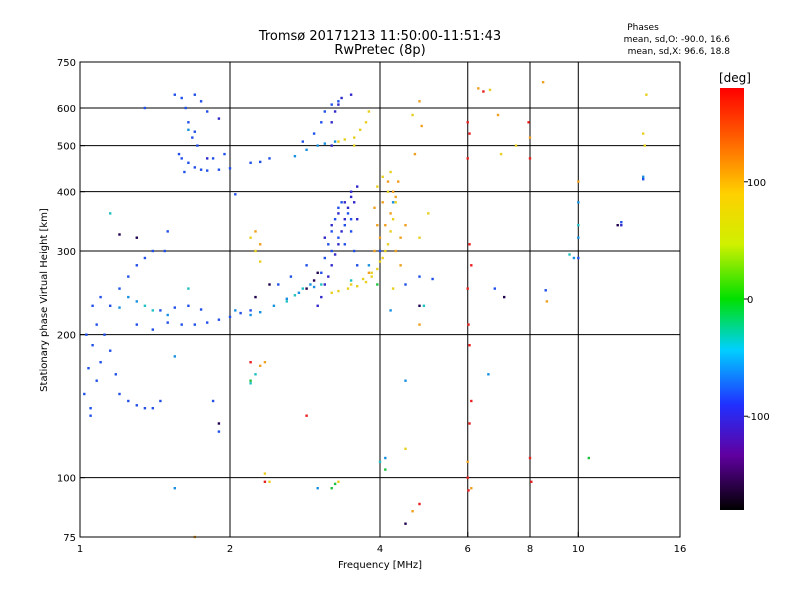  What do you see at coordinates (66, 193) in the screenshot?
I see `y-tick-label: 400` at bounding box center [66, 193].